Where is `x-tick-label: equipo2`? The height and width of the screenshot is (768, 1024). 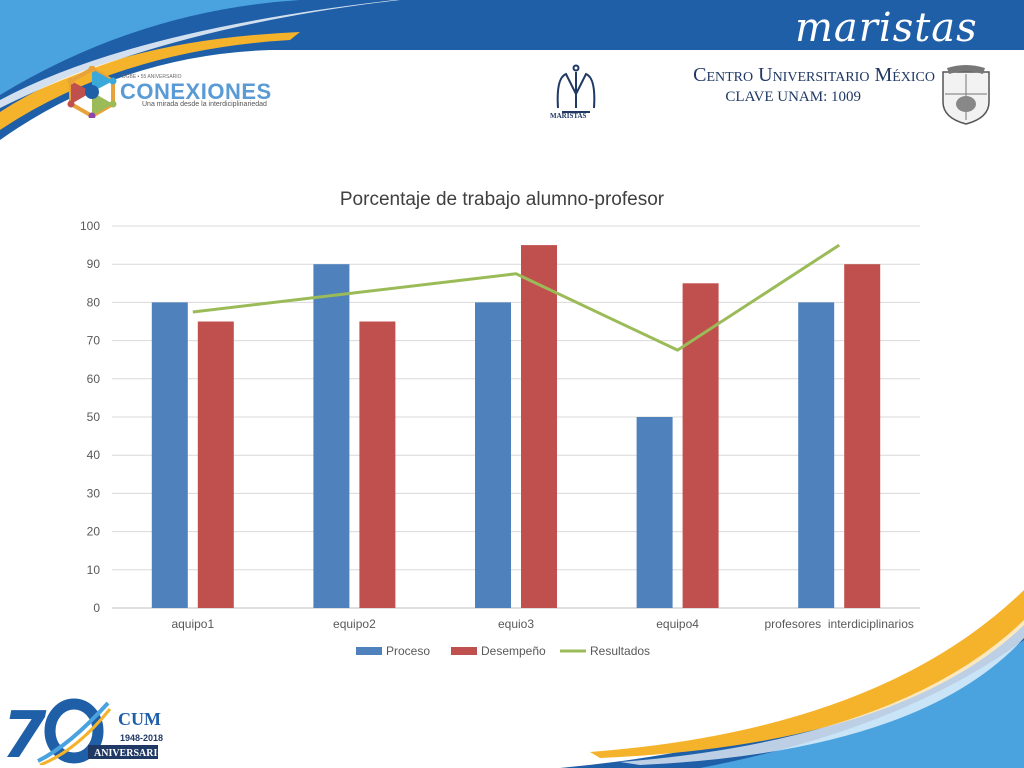 x-tick-label: equipo2 is located at coordinates (354, 624).